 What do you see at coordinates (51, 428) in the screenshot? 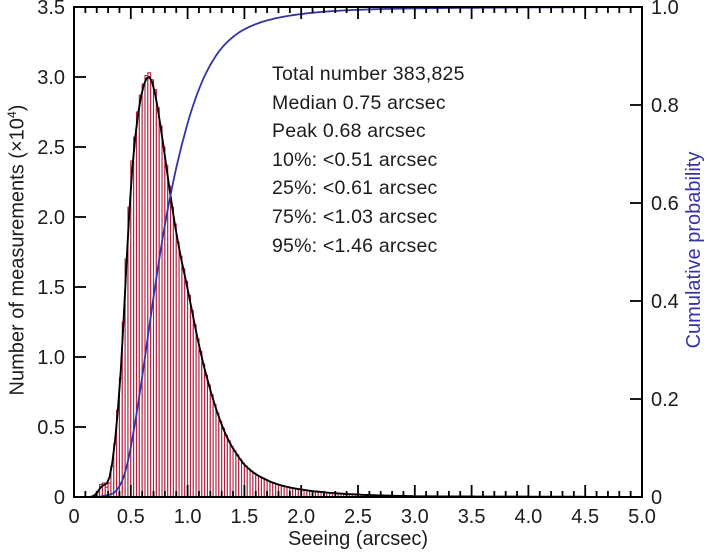
I see `y-axis-left-tick-label: 0.5` at bounding box center [51, 428].